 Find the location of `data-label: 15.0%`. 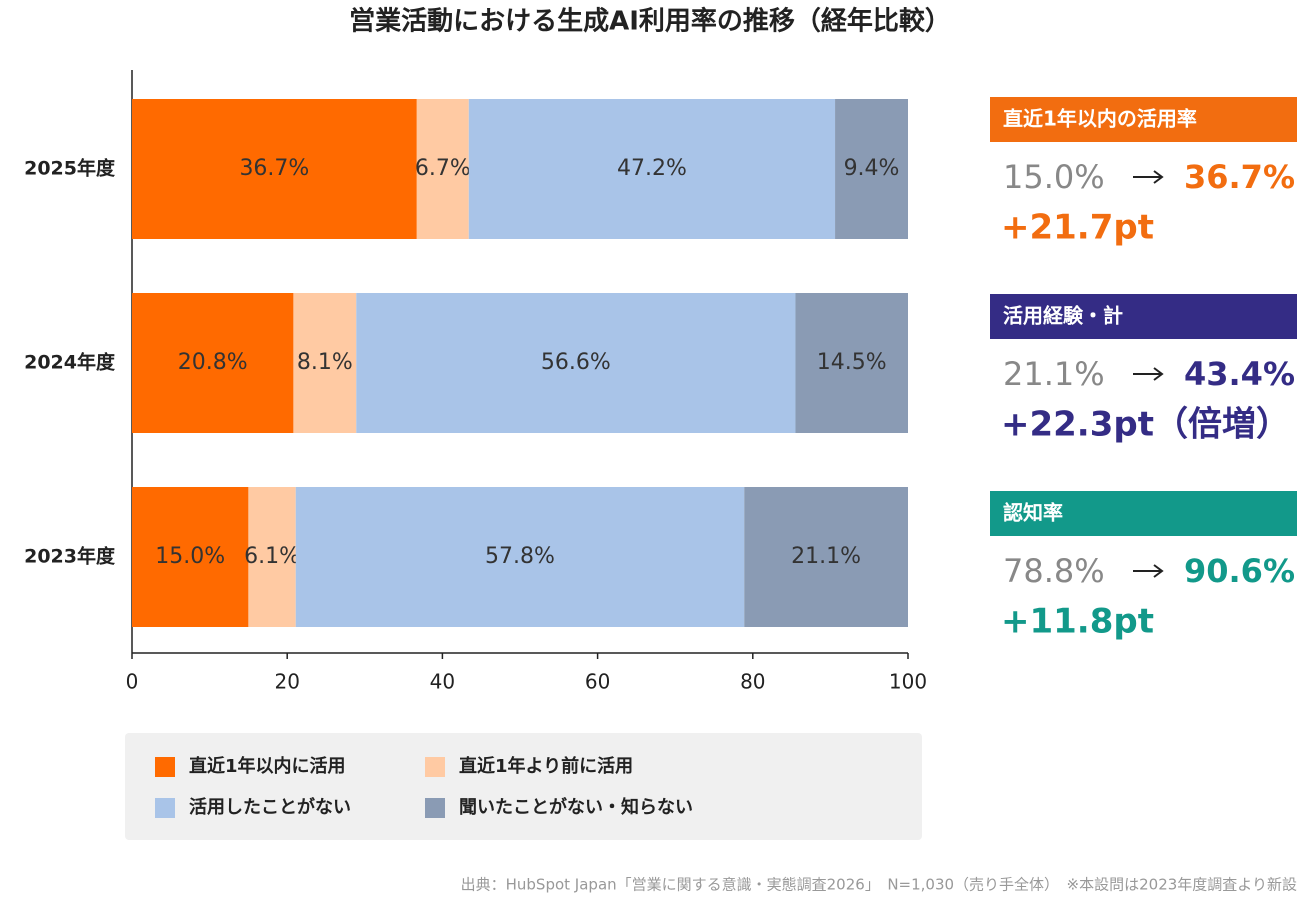

data-label: 15.0% is located at coordinates (190, 556).